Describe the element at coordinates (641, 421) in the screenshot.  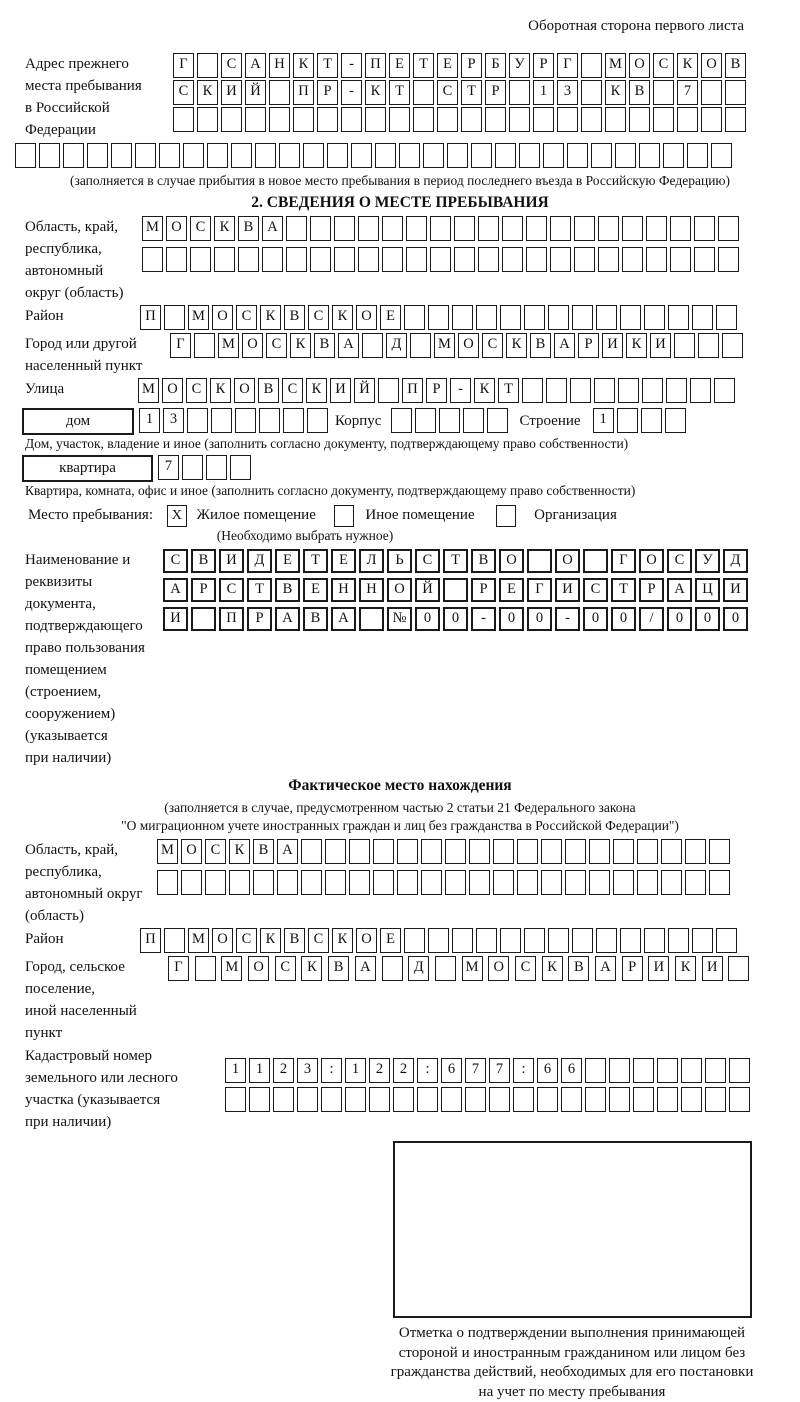
I see `char-box-row: 1` at that location.